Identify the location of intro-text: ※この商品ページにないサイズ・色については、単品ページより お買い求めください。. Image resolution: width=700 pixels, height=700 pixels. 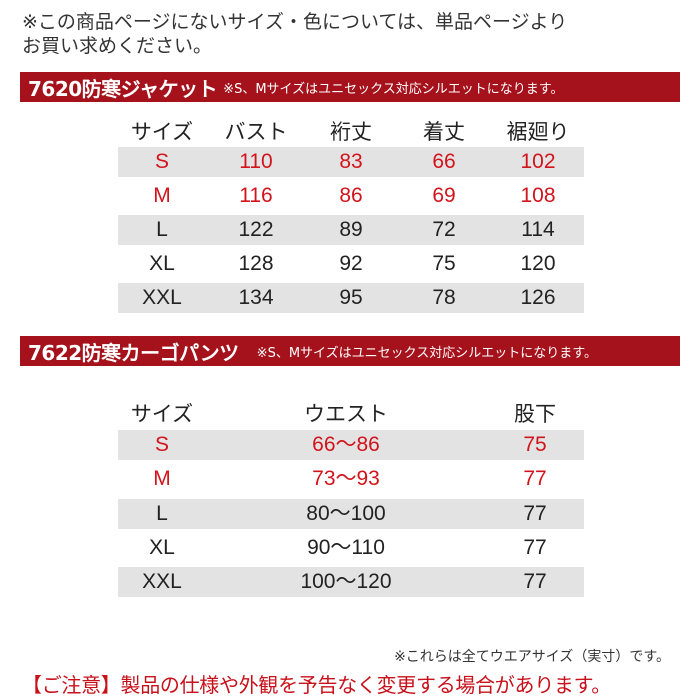
(352, 34).